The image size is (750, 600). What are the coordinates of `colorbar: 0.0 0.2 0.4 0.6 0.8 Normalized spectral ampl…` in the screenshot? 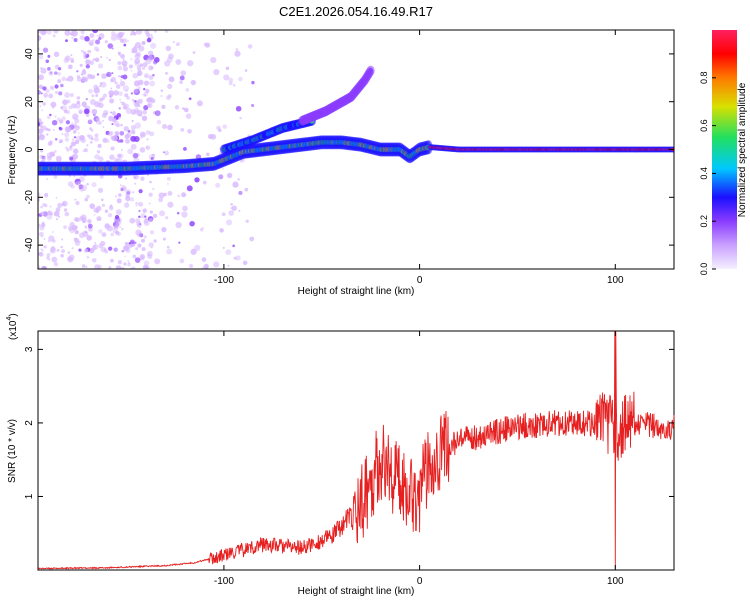 It's located at (723, 152).